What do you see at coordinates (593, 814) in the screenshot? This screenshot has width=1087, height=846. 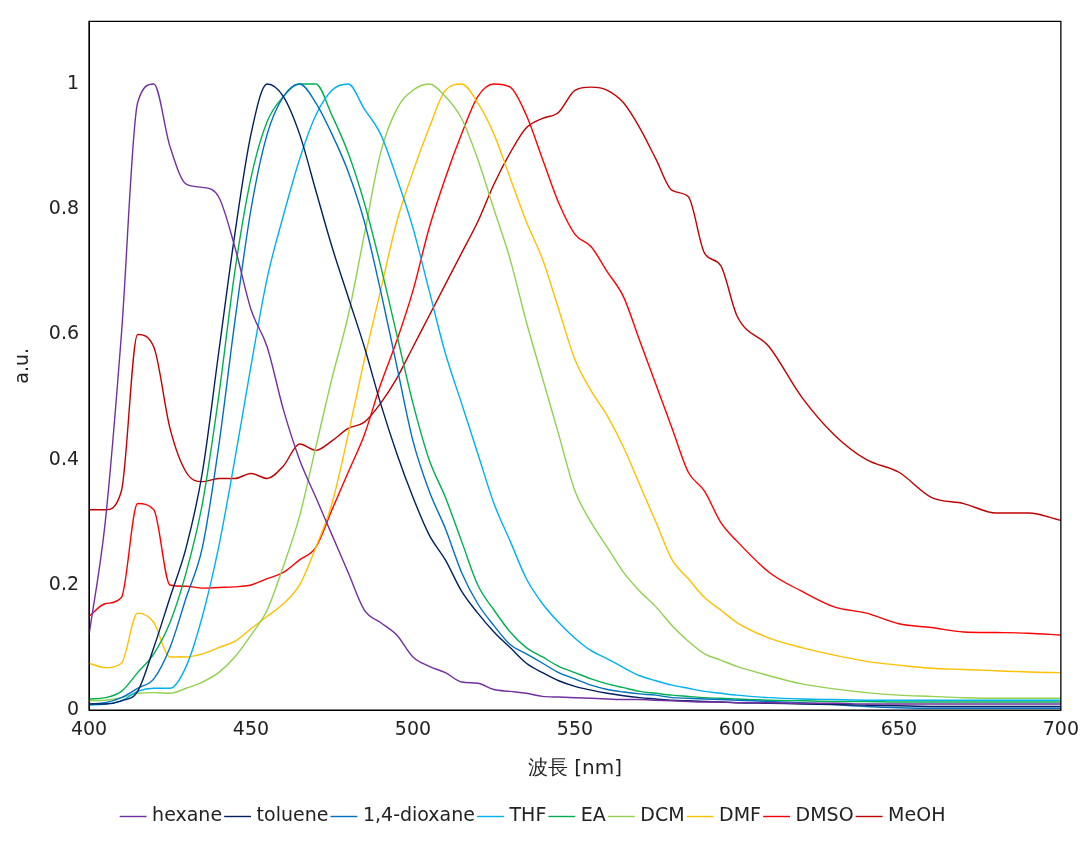 I see `legend-label: EA` at bounding box center [593, 814].